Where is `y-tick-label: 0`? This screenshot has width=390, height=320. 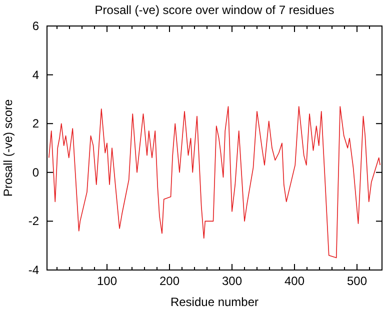
y-tick-label: 0 is located at coordinates (36, 172).